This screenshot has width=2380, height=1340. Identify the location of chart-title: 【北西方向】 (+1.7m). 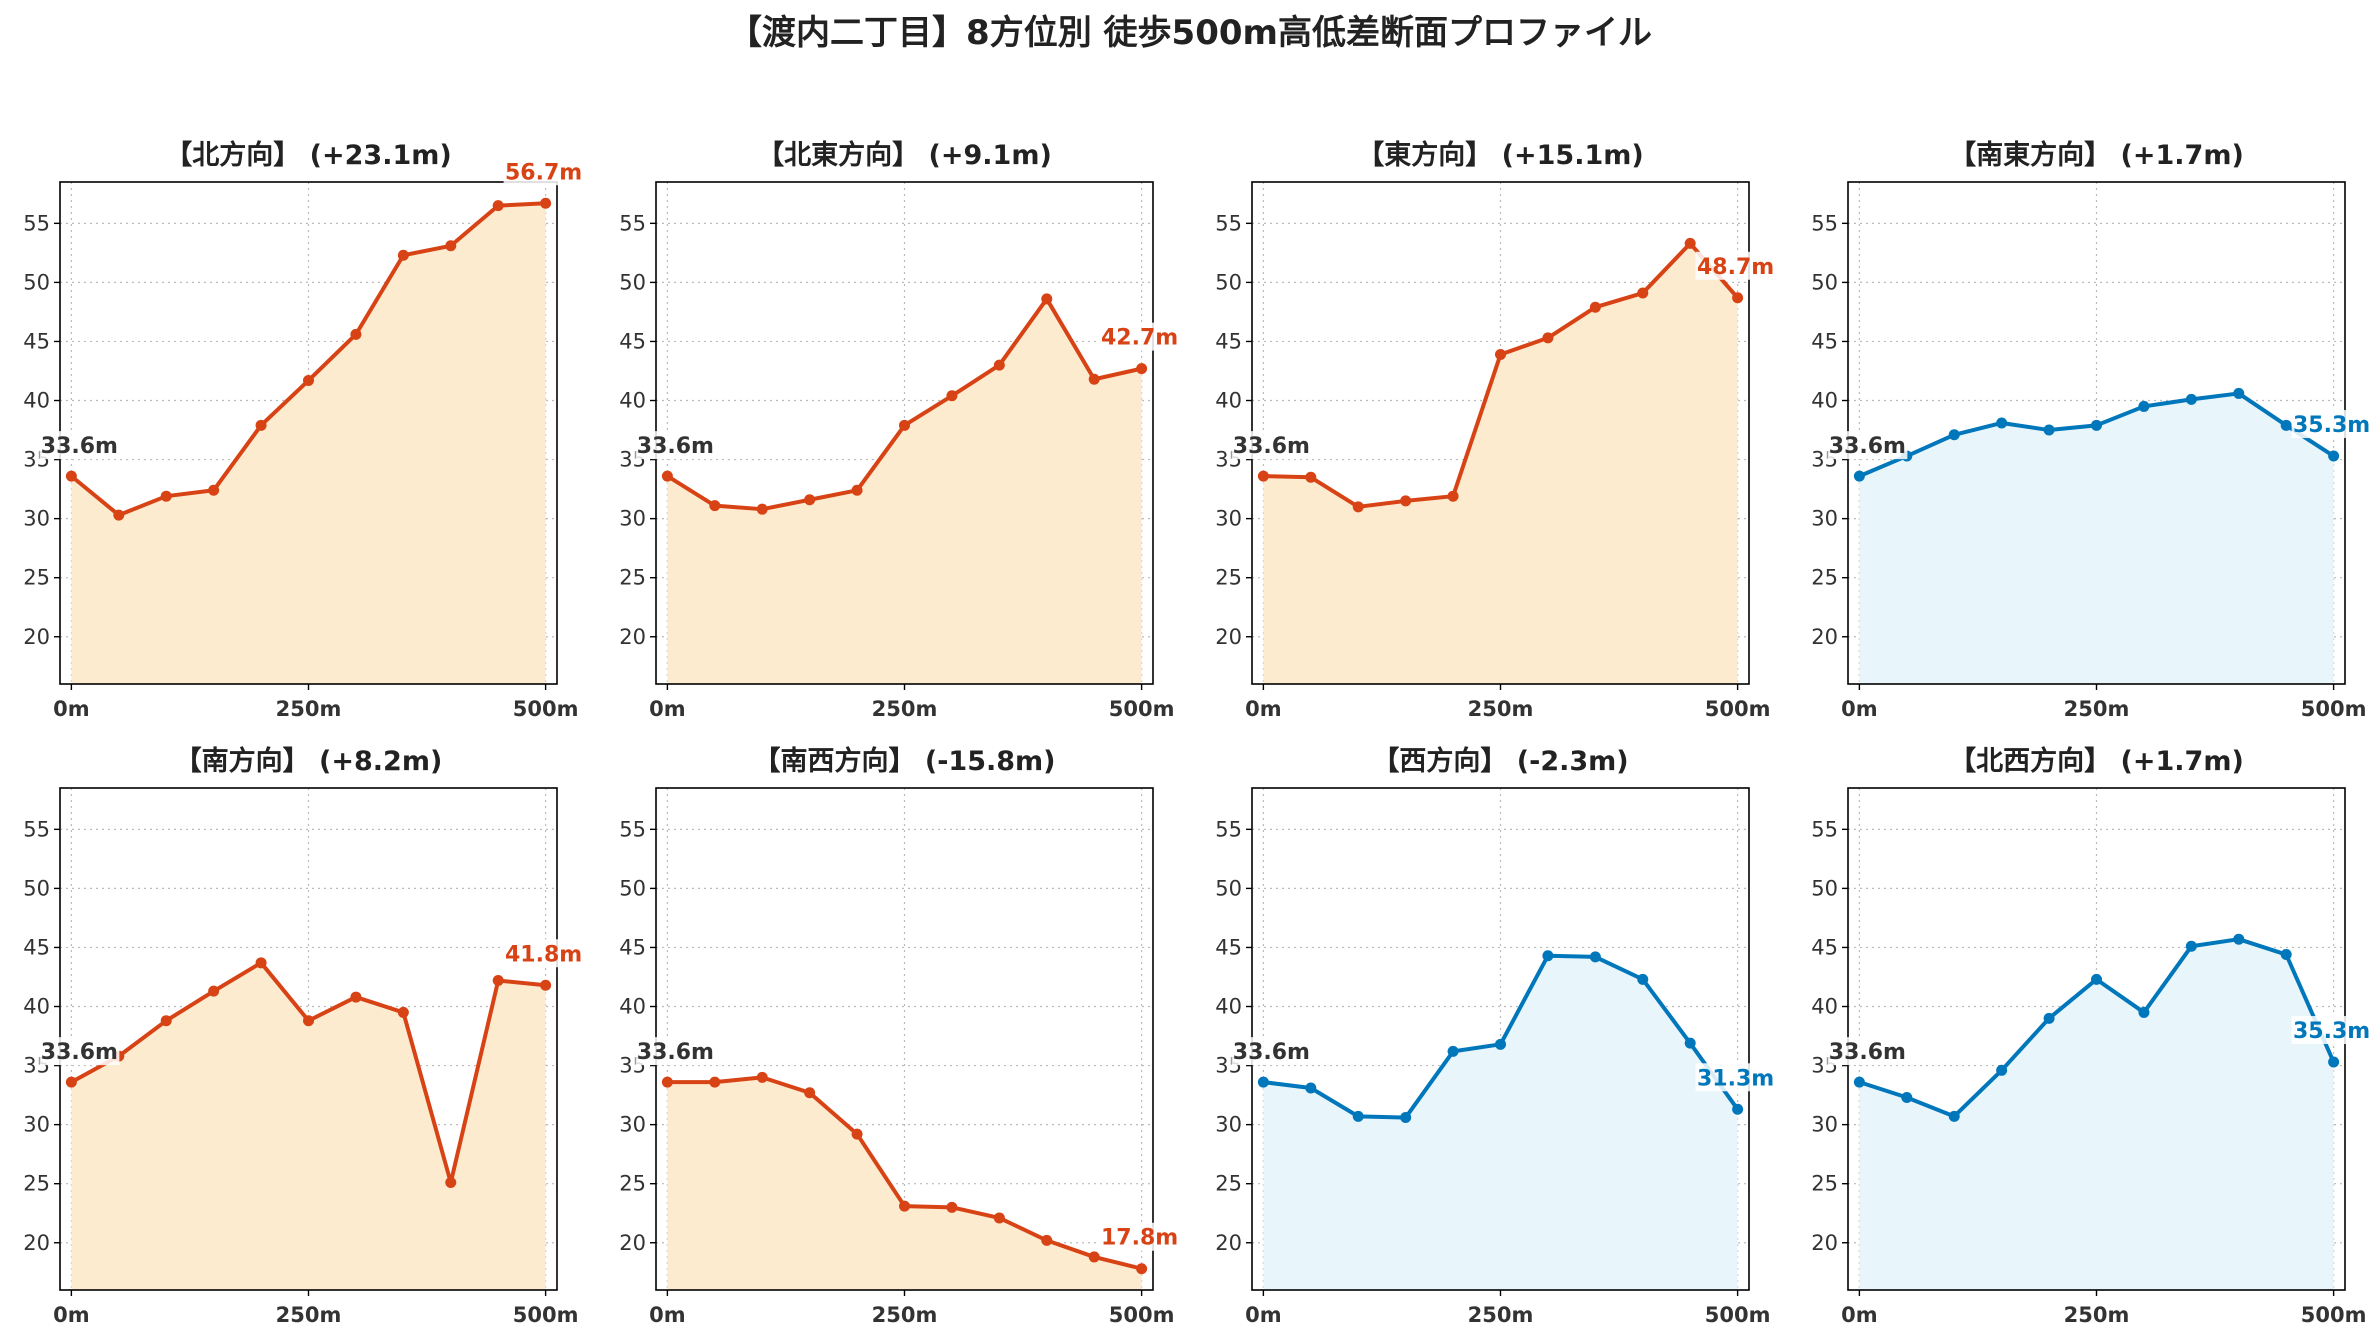
(2096, 761).